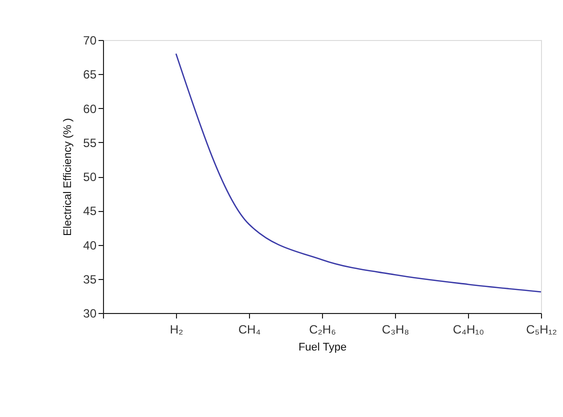 This screenshot has width=563, height=417. Describe the element at coordinates (322, 329) in the screenshot. I see `x-tick-label: C₂H₆` at that location.